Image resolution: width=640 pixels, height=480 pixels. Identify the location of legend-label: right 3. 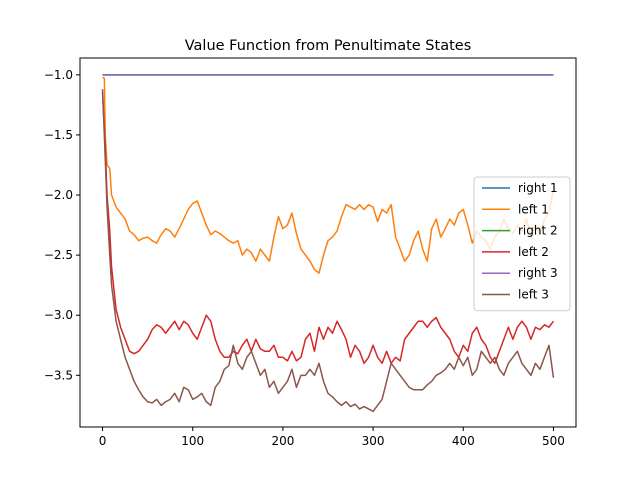
(538, 273).